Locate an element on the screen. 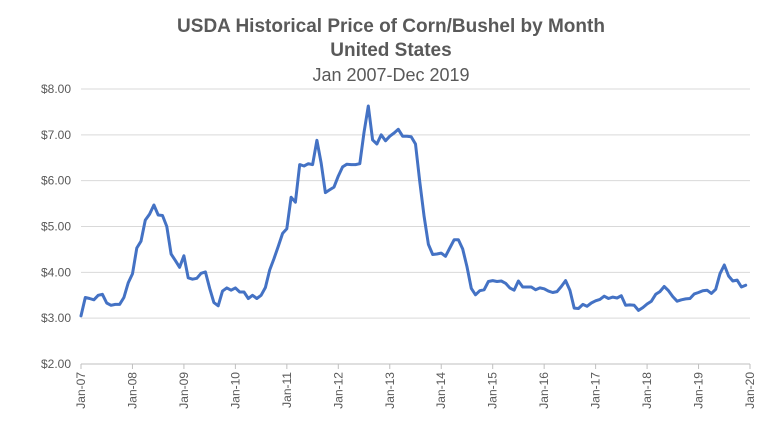 The height and width of the screenshot is (426, 782). x-tick-label: Jan-15 is located at coordinates (493, 390).